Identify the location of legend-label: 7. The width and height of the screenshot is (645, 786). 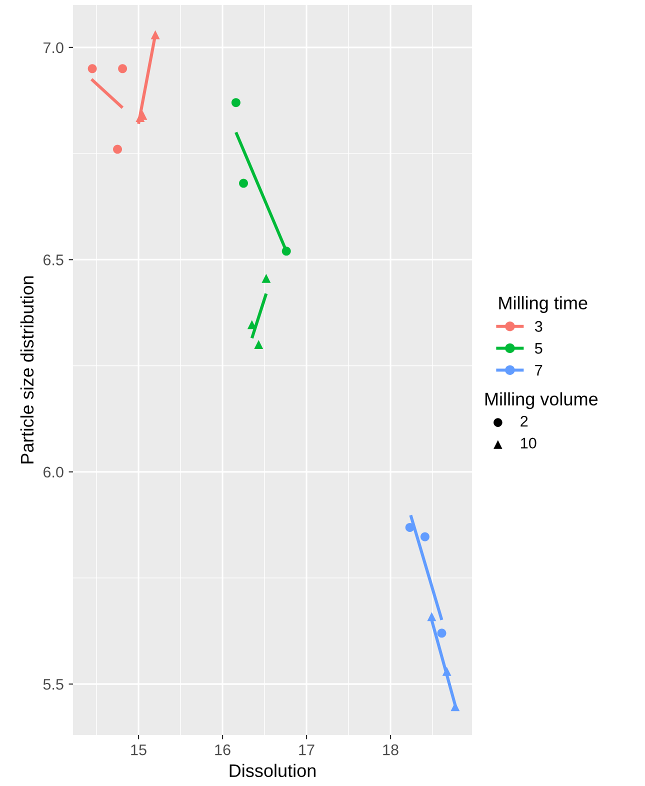
(538, 370).